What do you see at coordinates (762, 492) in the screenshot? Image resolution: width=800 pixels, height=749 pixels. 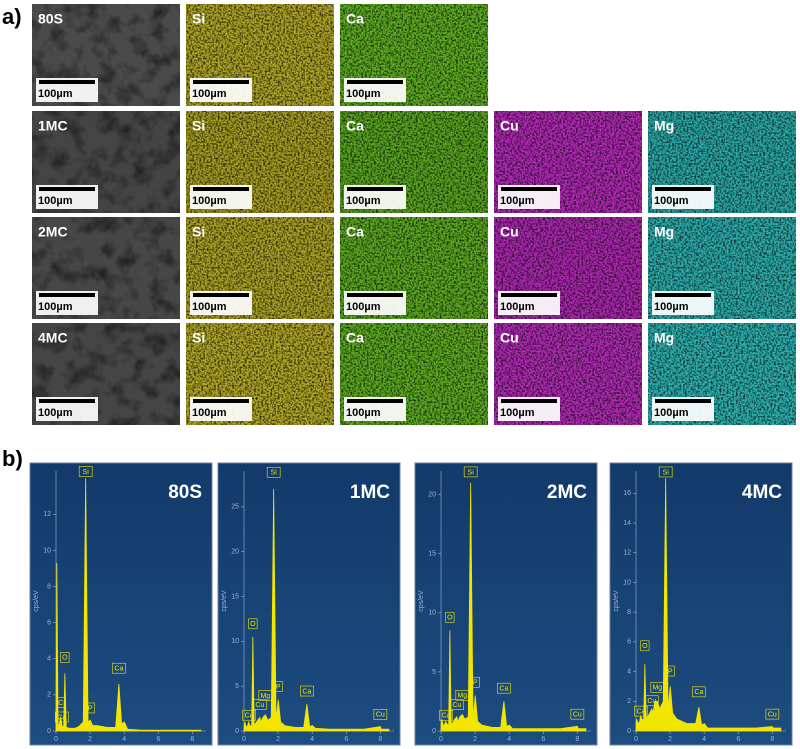 I see `chart-title: 4MC` at bounding box center [762, 492].